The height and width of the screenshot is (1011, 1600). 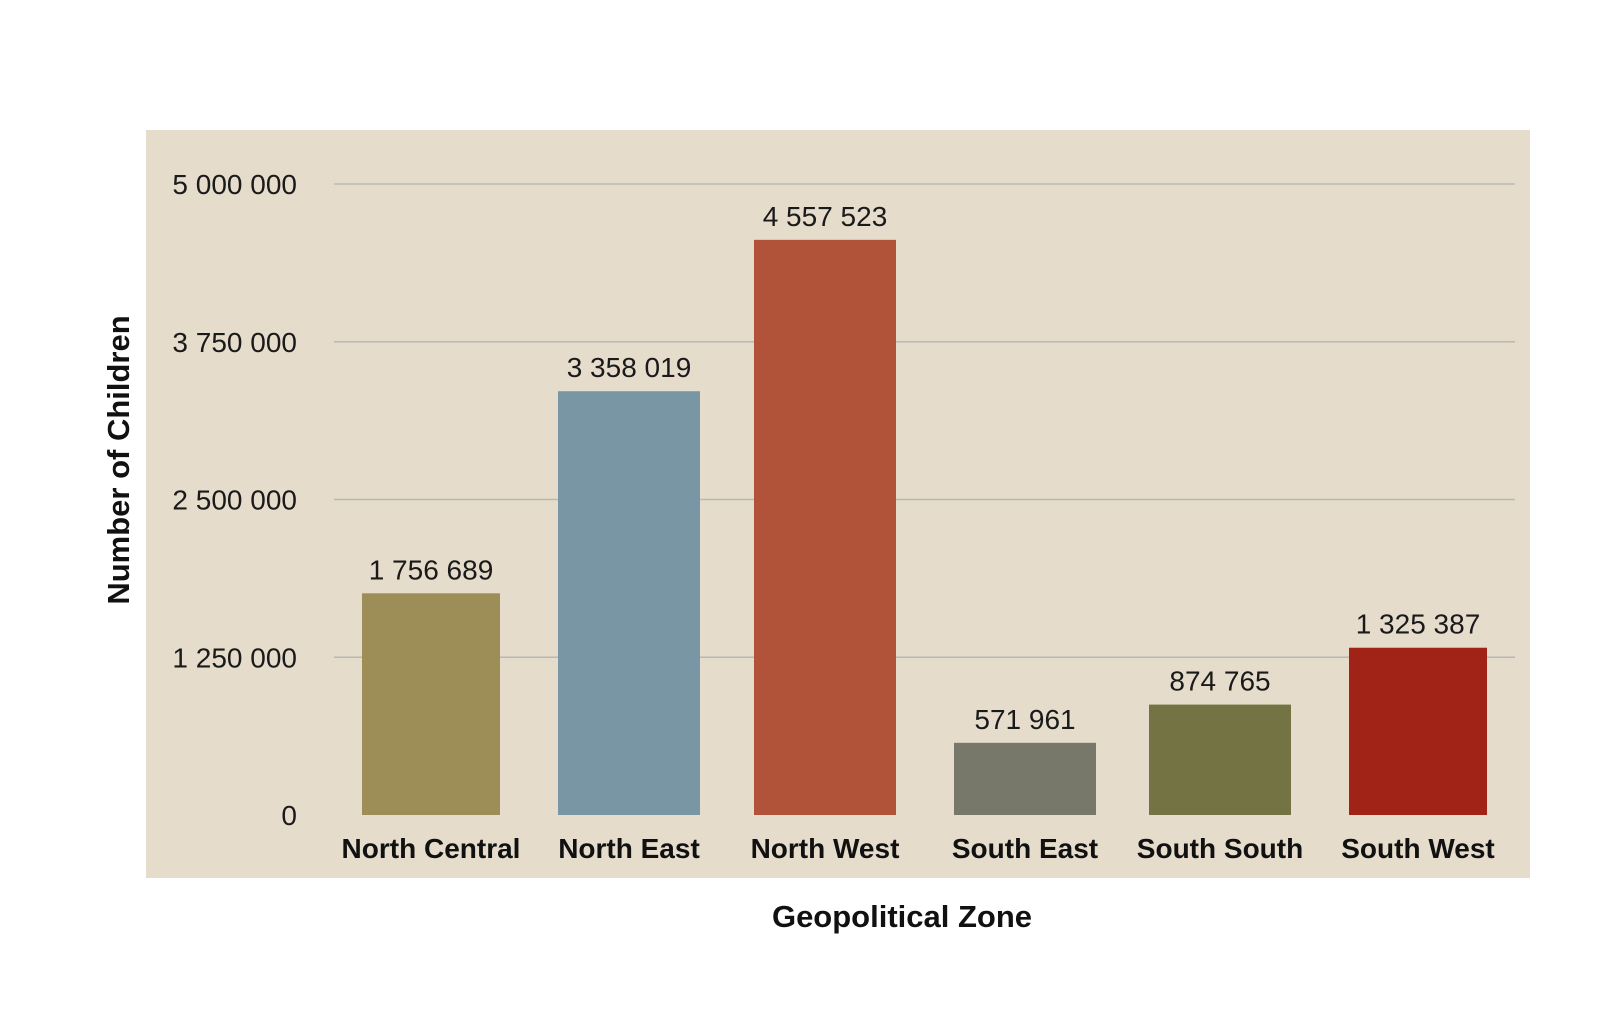 What do you see at coordinates (629, 848) in the screenshot?
I see `x-tick-label: North East` at bounding box center [629, 848].